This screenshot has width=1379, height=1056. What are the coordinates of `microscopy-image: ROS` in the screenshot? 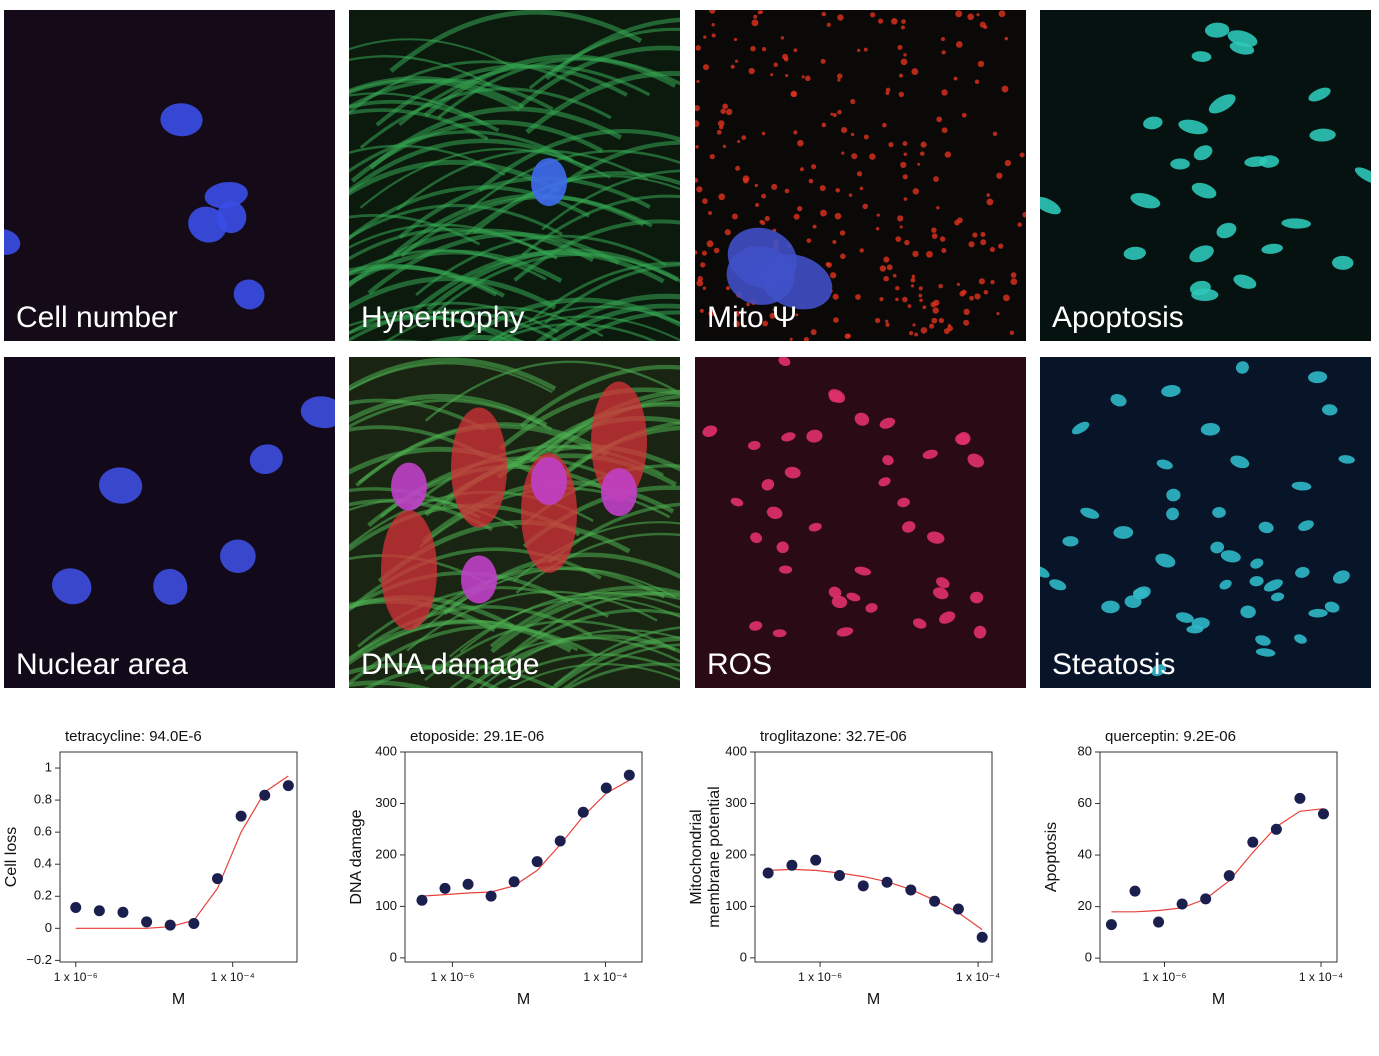 It's located at (860, 522).